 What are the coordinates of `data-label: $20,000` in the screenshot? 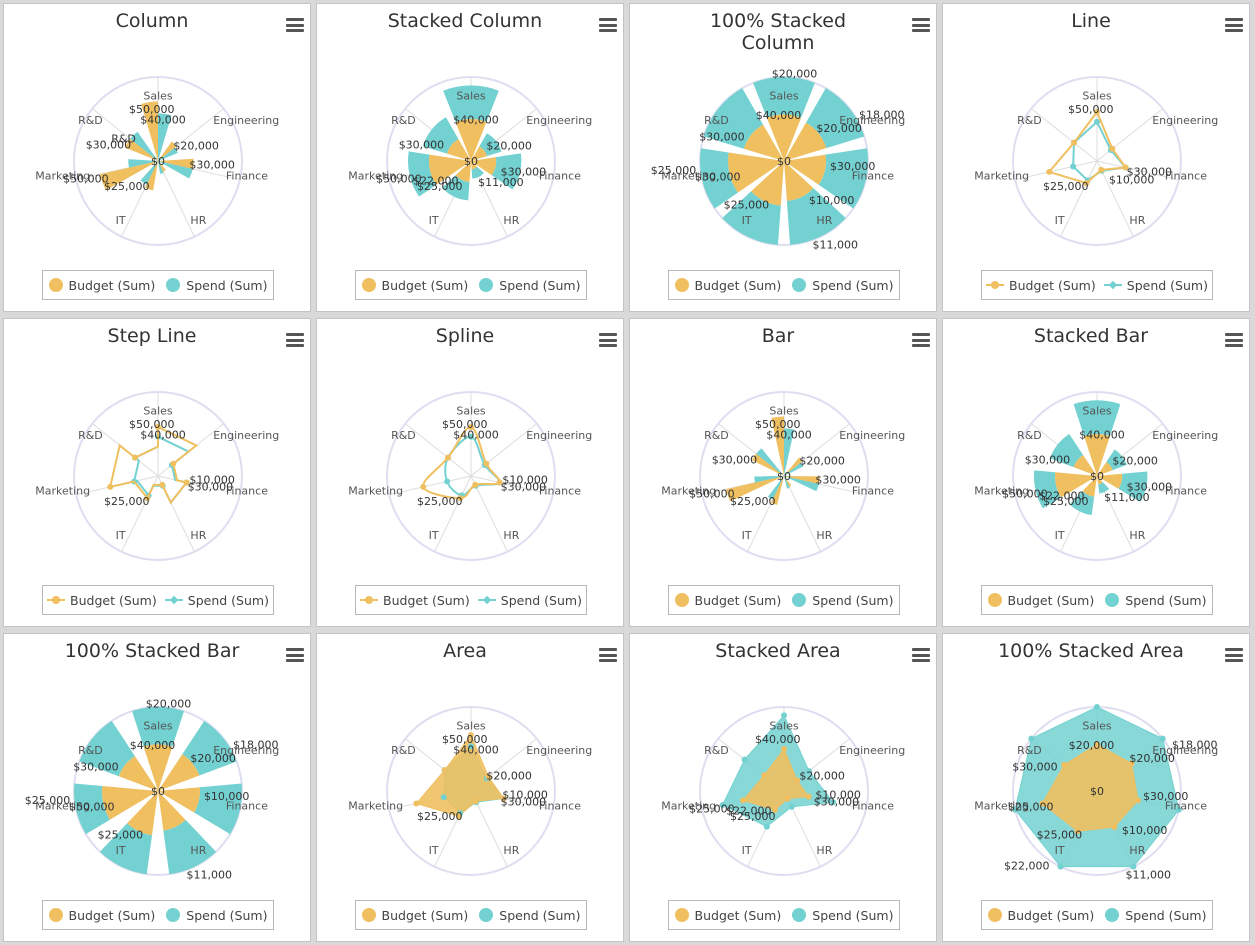 It's located at (1135, 460).